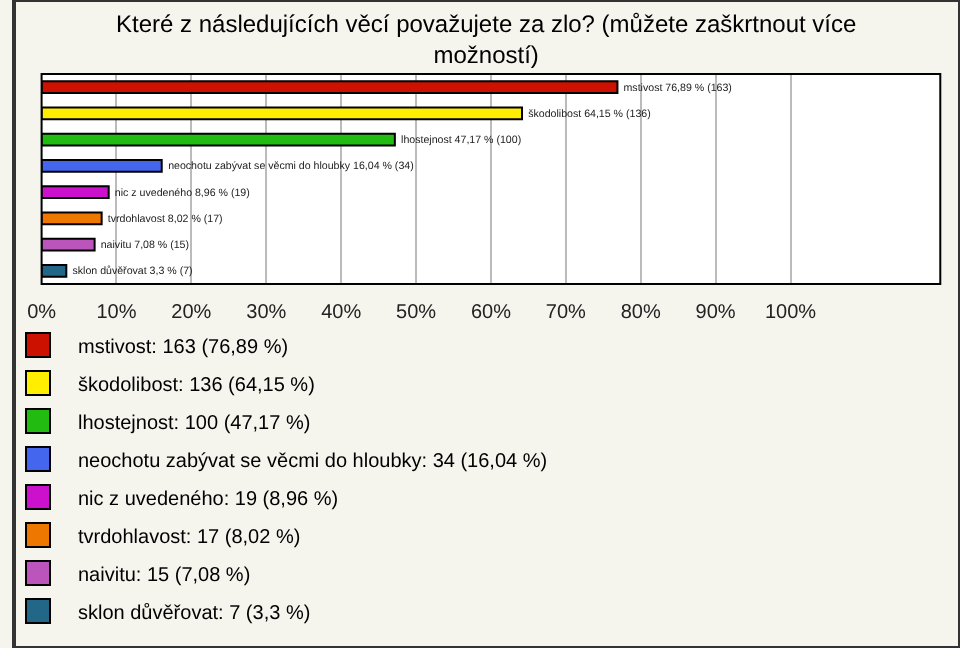 The height and width of the screenshot is (648, 960). What do you see at coordinates (416, 313) in the screenshot?
I see `x-tick-label: 50%` at bounding box center [416, 313].